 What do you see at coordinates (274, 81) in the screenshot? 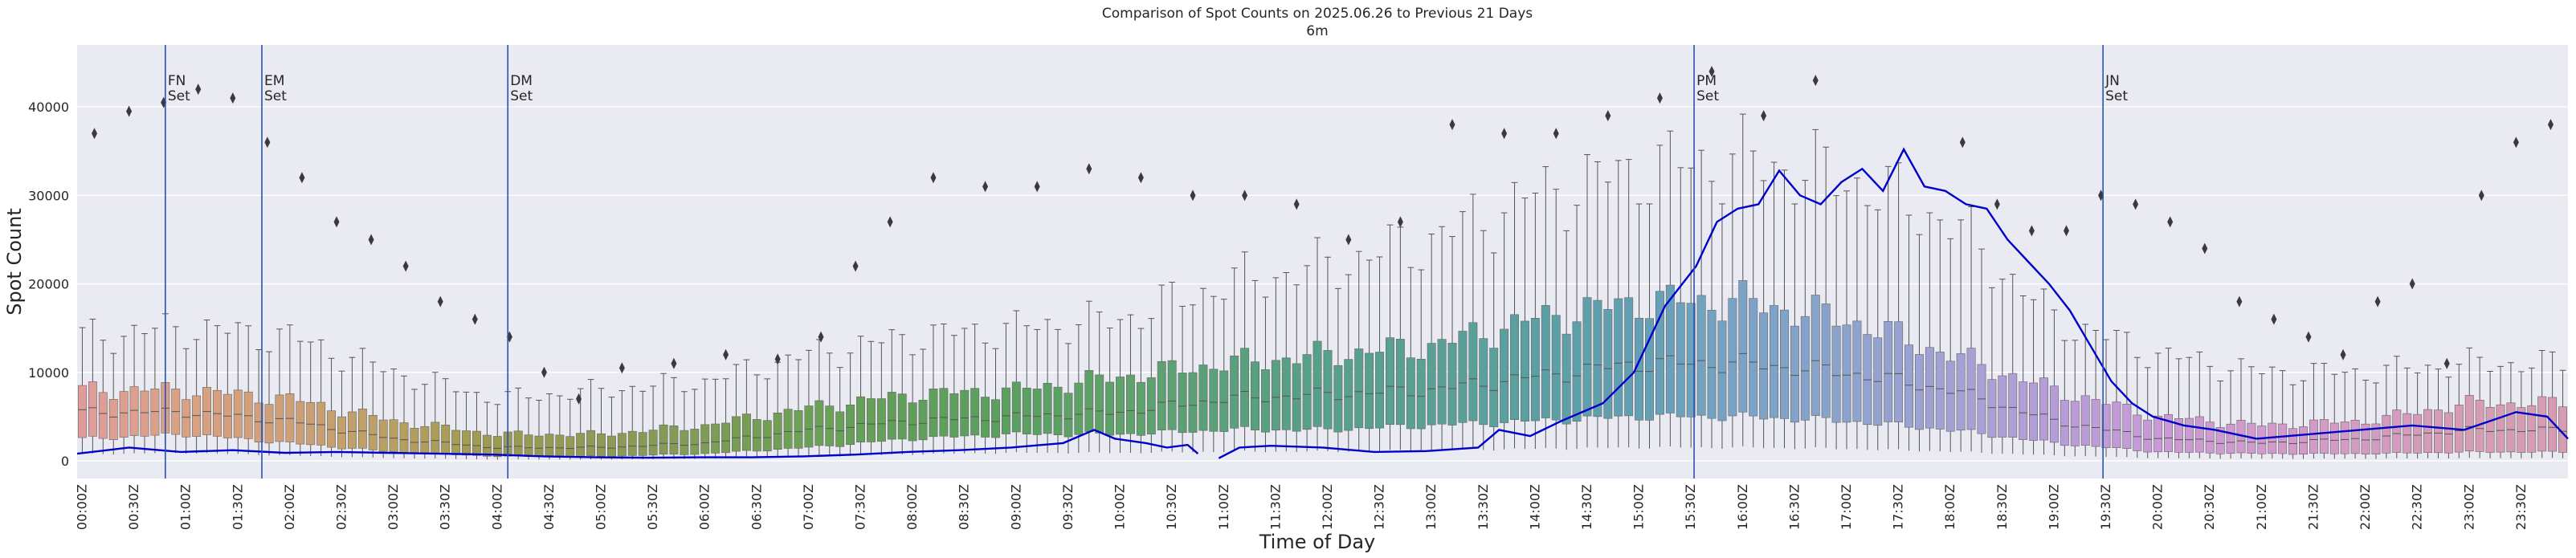
I see `annotation-label: EM` at bounding box center [274, 81].